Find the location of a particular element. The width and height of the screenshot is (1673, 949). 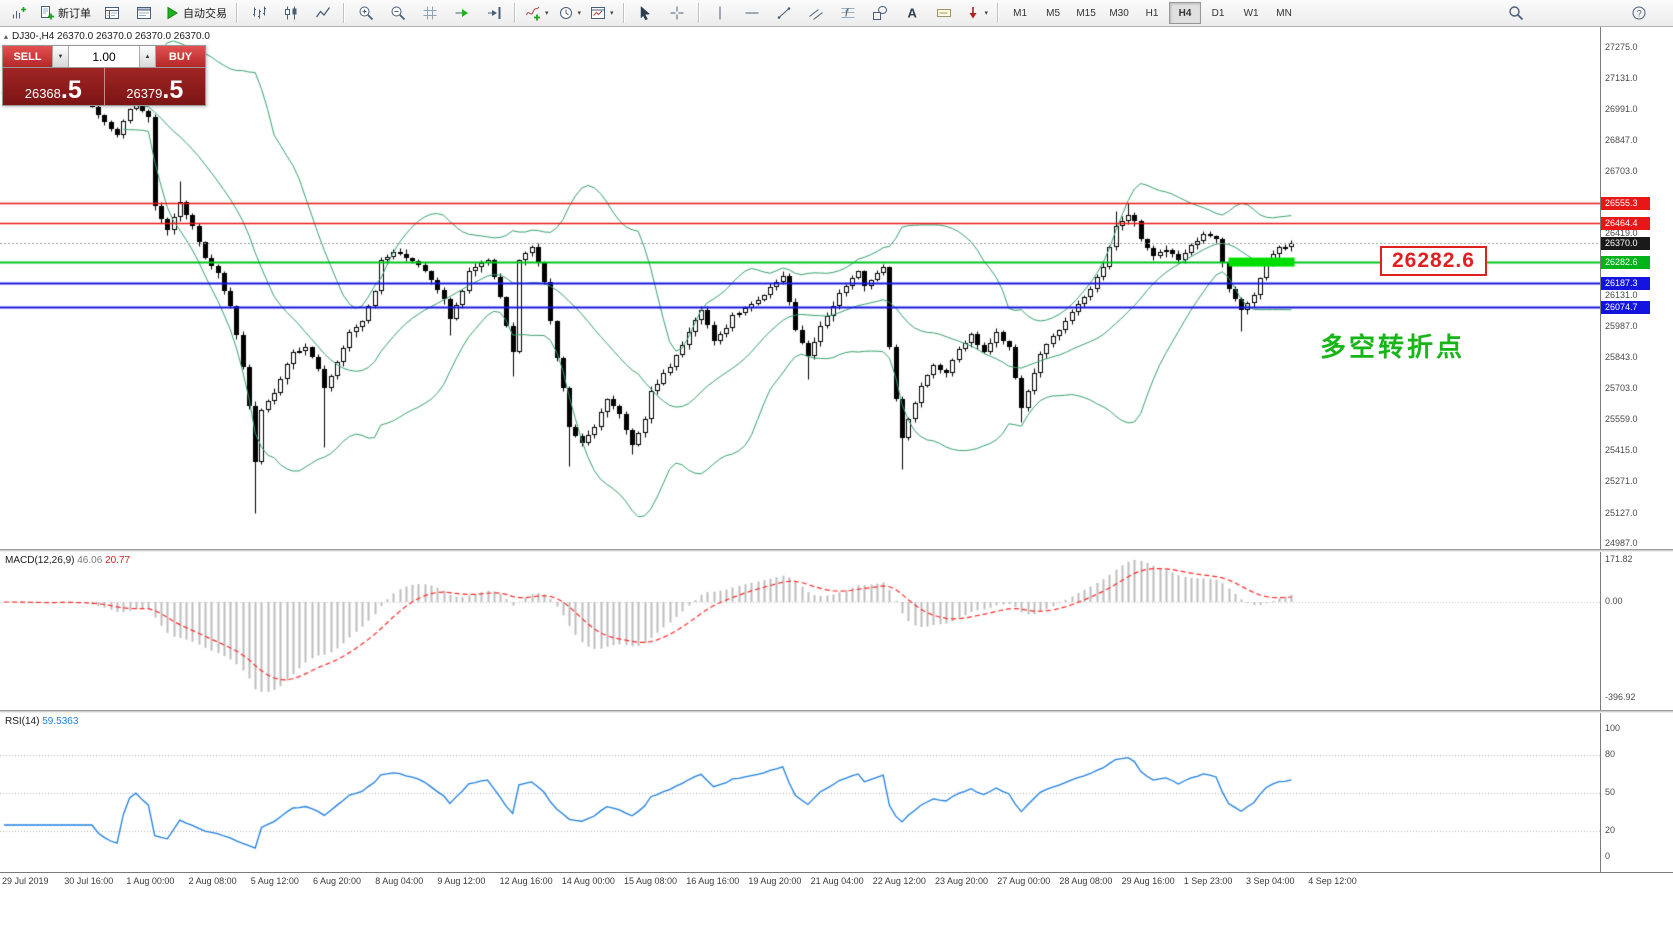

auto-scroll-button is located at coordinates (461, 13).